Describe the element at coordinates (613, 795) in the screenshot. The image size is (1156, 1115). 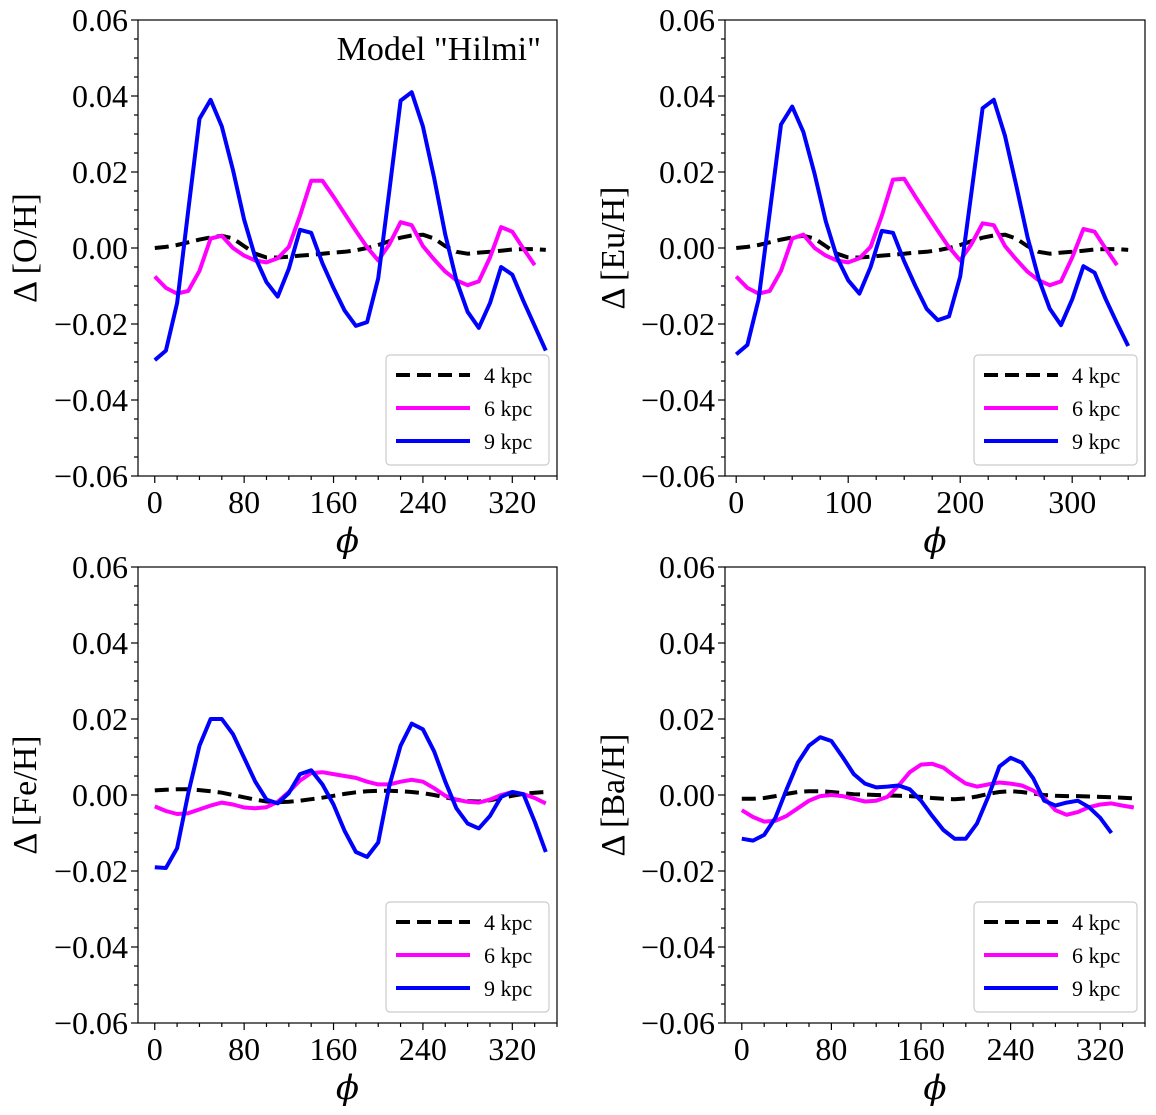
I see `y-axis-label: Δ [Ba/H]` at that location.